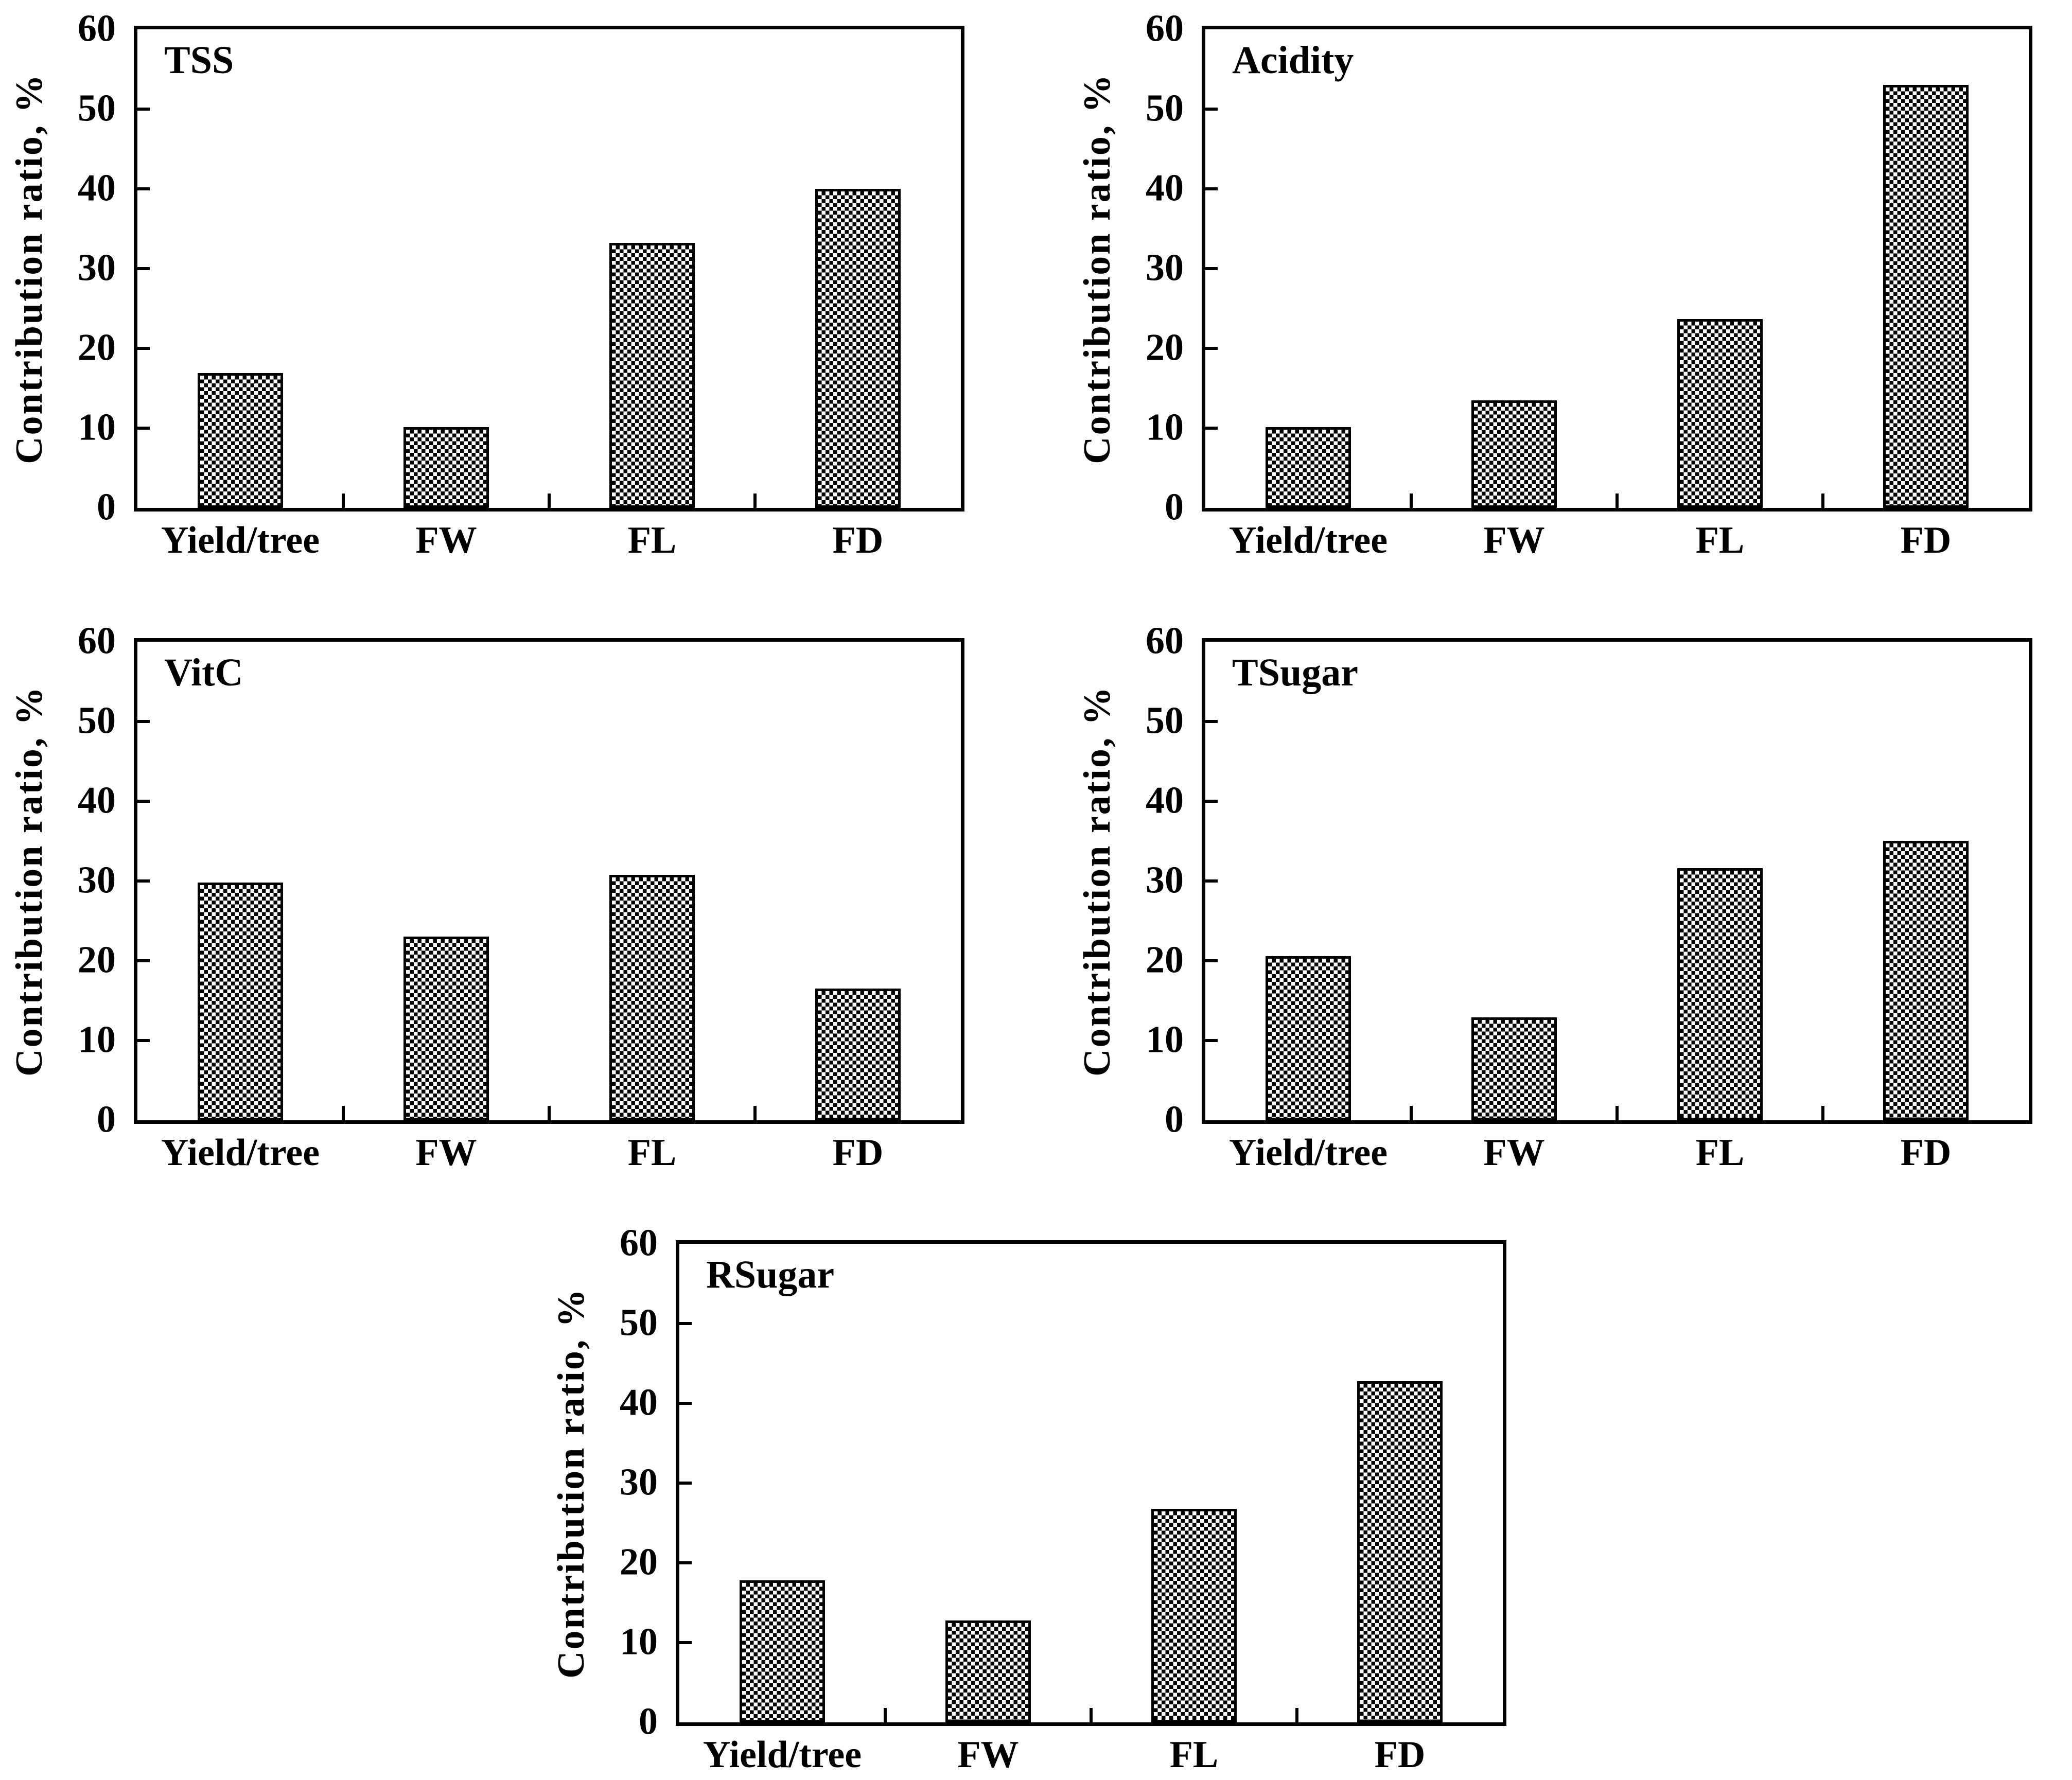 The height and width of the screenshot is (1780, 2072). I want to click on chart-title: Acidity, so click(1293, 60).